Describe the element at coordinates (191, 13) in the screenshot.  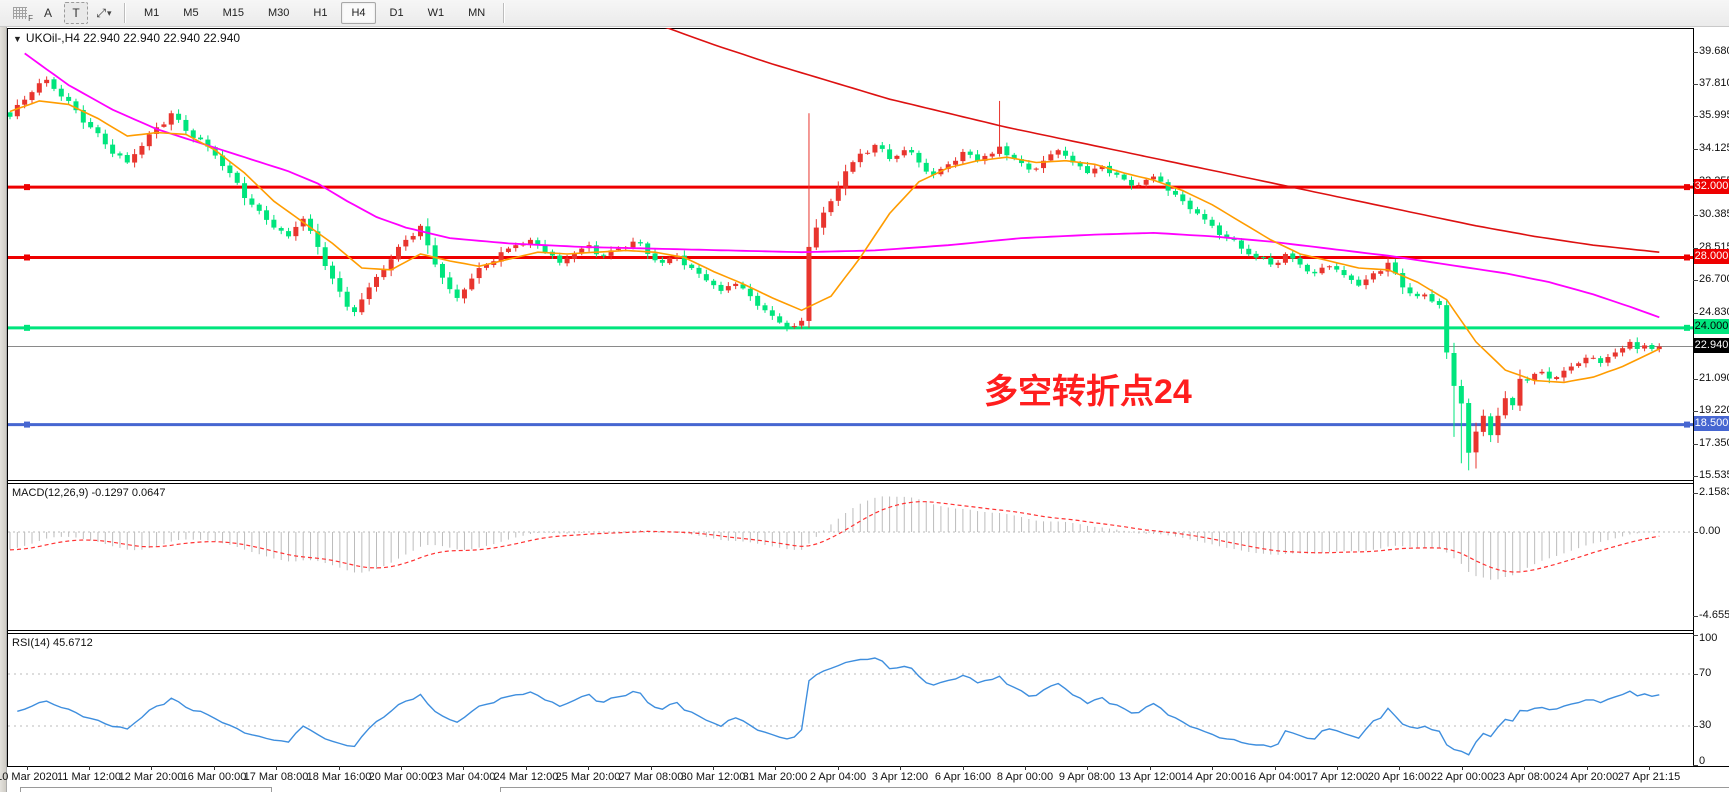
I see `timeframe-button-m5: M5` at that location.